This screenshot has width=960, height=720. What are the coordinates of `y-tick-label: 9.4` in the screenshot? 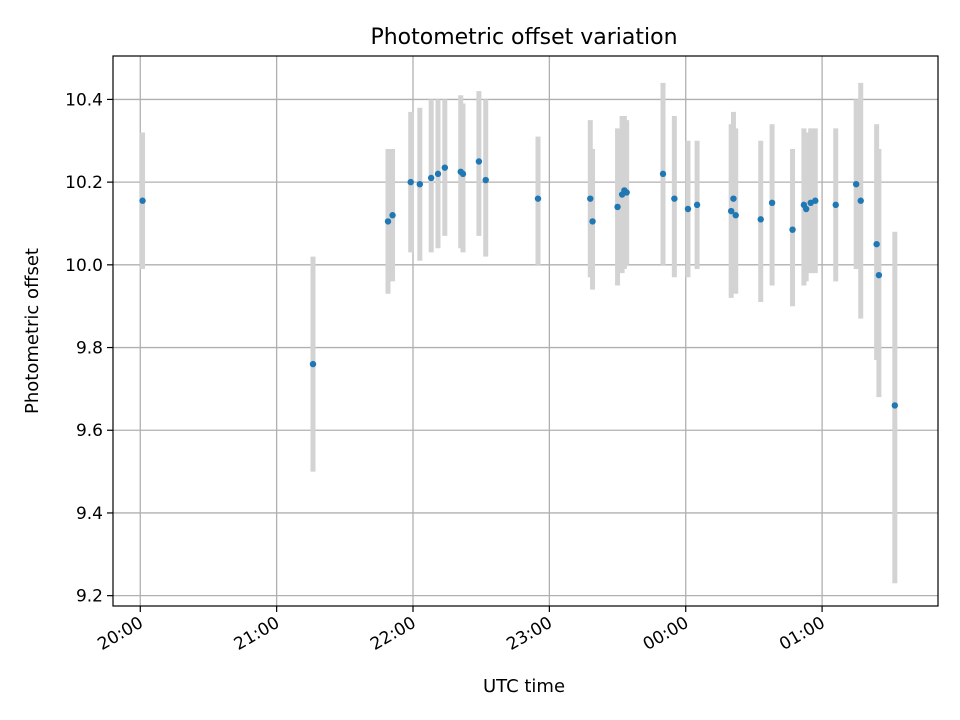 It's located at (89, 514).